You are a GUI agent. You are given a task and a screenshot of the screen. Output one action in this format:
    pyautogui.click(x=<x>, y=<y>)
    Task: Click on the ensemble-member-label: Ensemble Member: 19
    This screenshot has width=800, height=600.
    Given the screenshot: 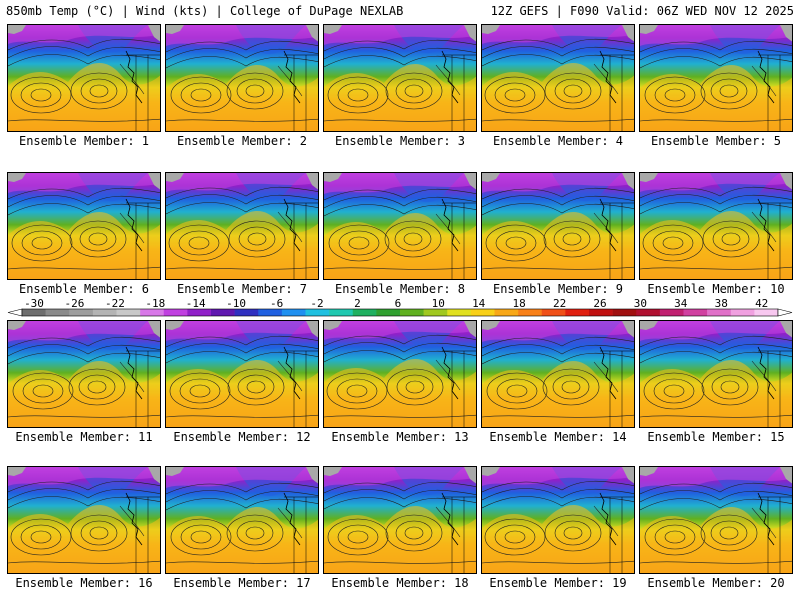 What is the action you would take?
    pyautogui.click(x=558, y=583)
    